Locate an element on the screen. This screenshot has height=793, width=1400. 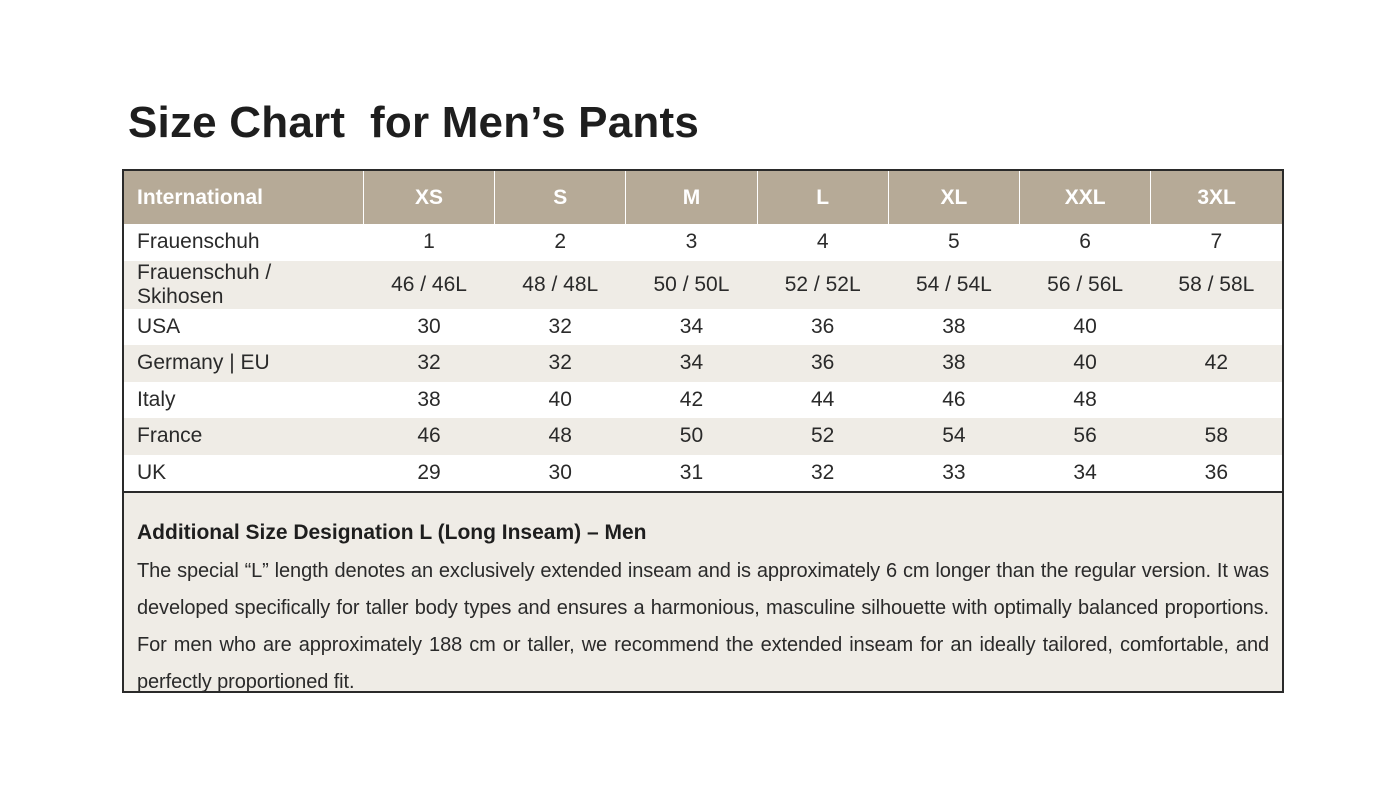
size-cell: 31 is located at coordinates (691, 473).